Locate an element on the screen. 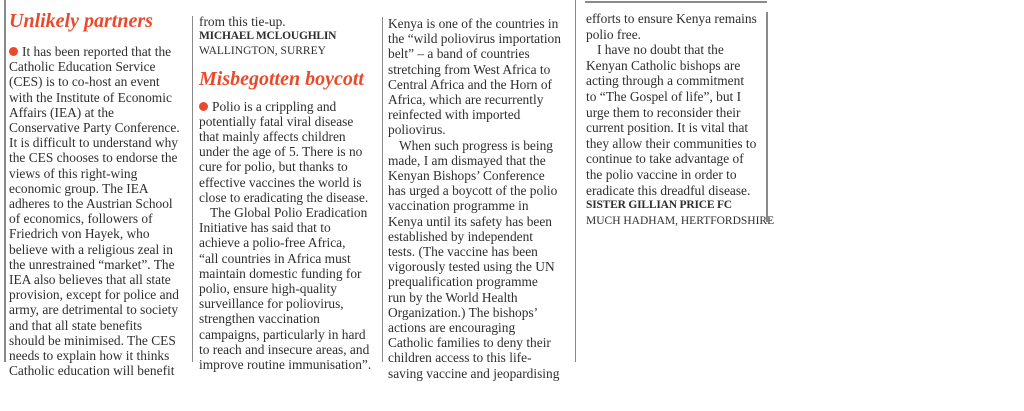 This screenshot has height=411, width=1024. text-line: Catholic families to deny their is located at coordinates (479, 342).